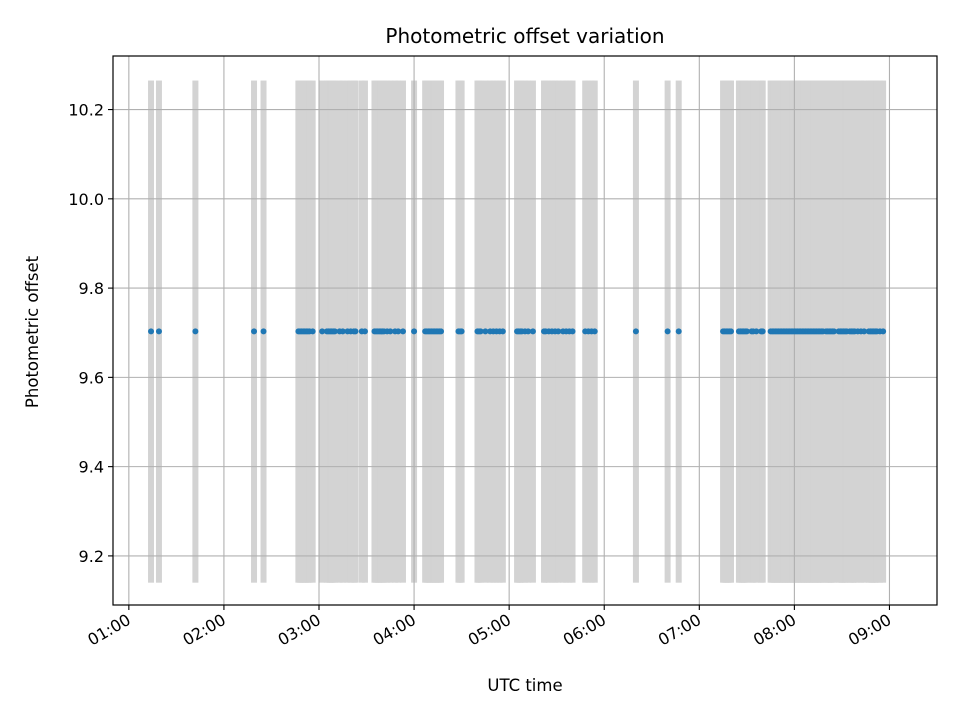 This screenshot has height=720, width=960. I want to click on y-tick-label: 10.0, so click(86, 199).